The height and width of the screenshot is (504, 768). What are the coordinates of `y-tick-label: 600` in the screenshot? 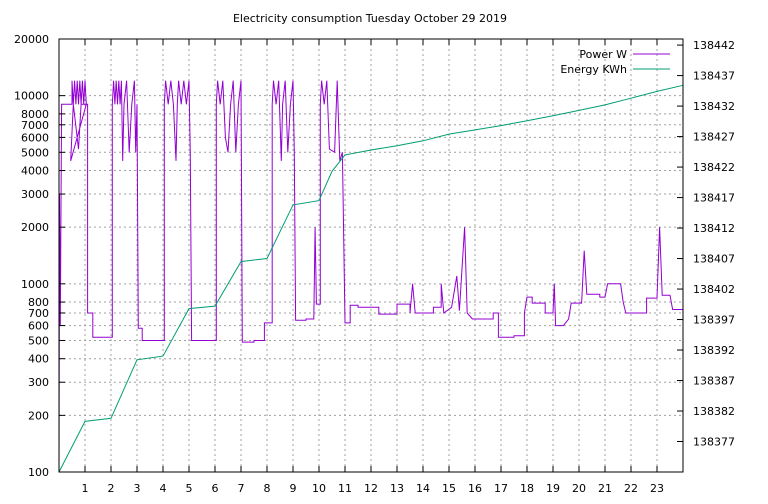 It's located at (38, 326).